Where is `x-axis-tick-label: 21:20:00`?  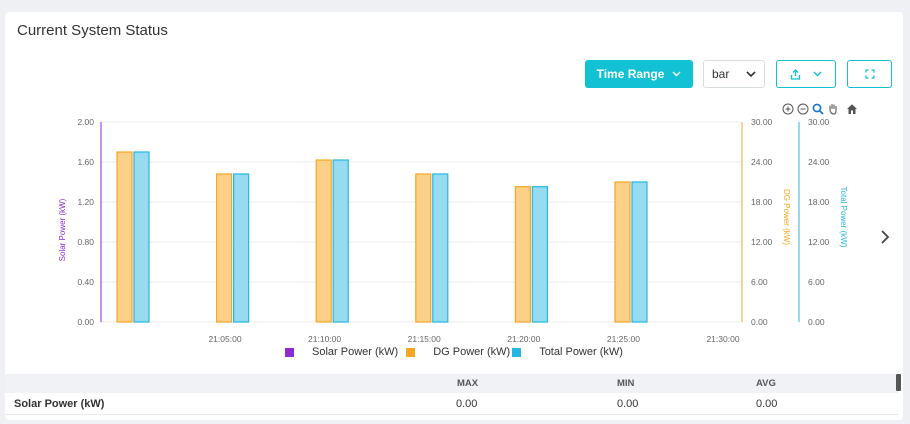
x-axis-tick-label: 21:20:00 is located at coordinates (523, 338).